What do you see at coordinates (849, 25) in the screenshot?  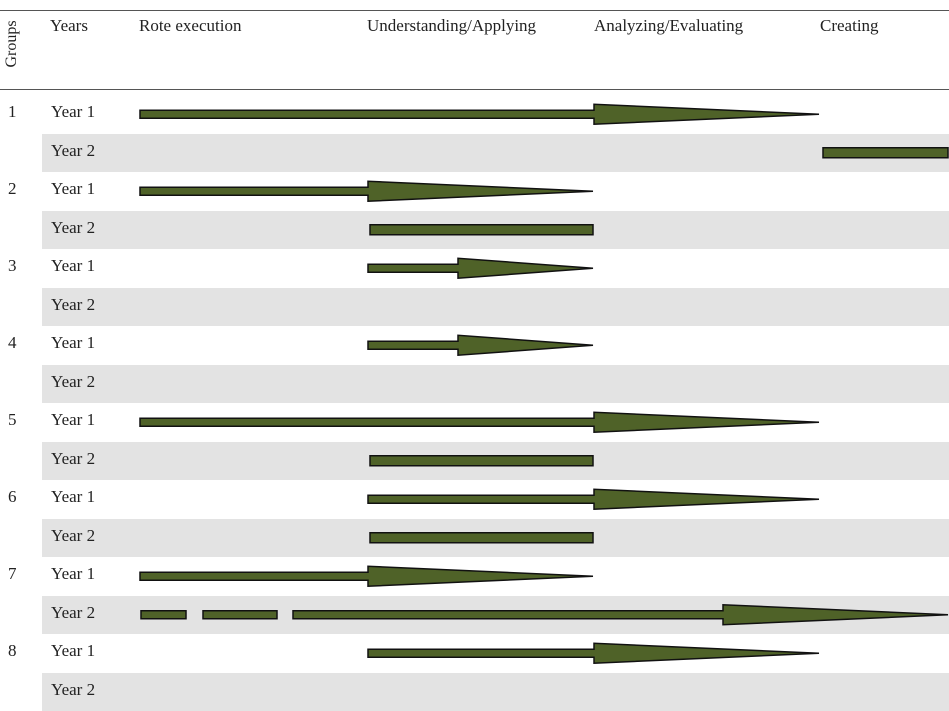 I see `creating-header: Creating` at bounding box center [849, 25].